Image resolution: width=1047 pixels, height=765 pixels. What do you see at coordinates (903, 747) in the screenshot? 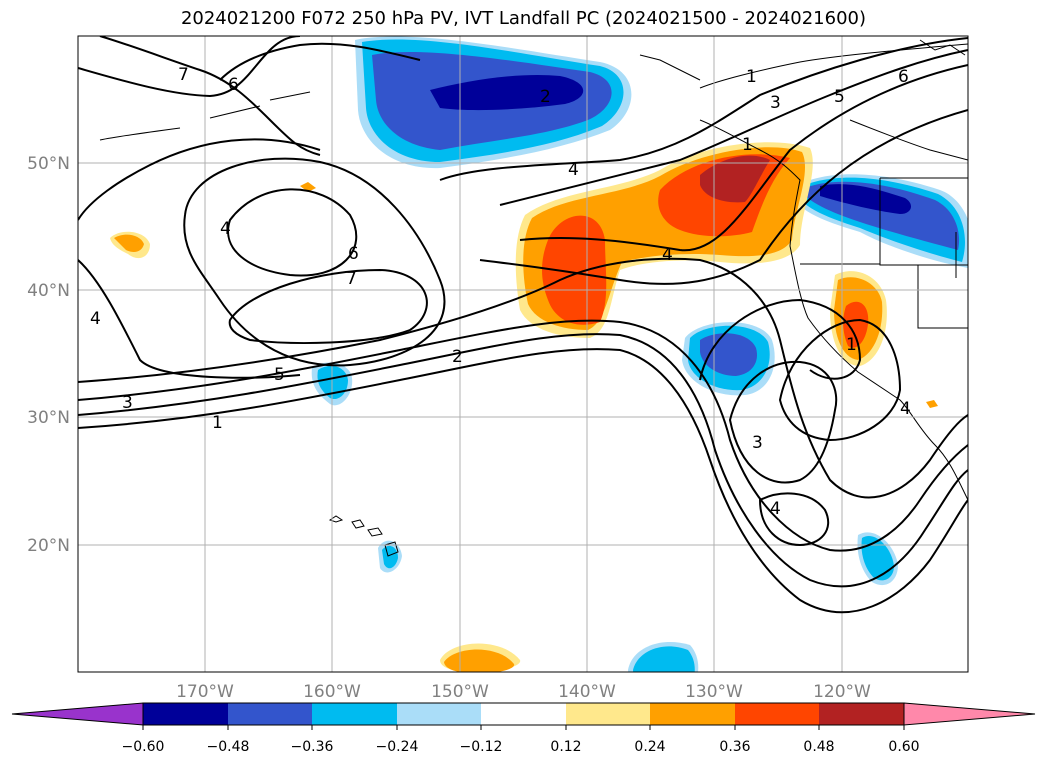
I see `colorbar-tick-label: 0.60` at bounding box center [903, 747].